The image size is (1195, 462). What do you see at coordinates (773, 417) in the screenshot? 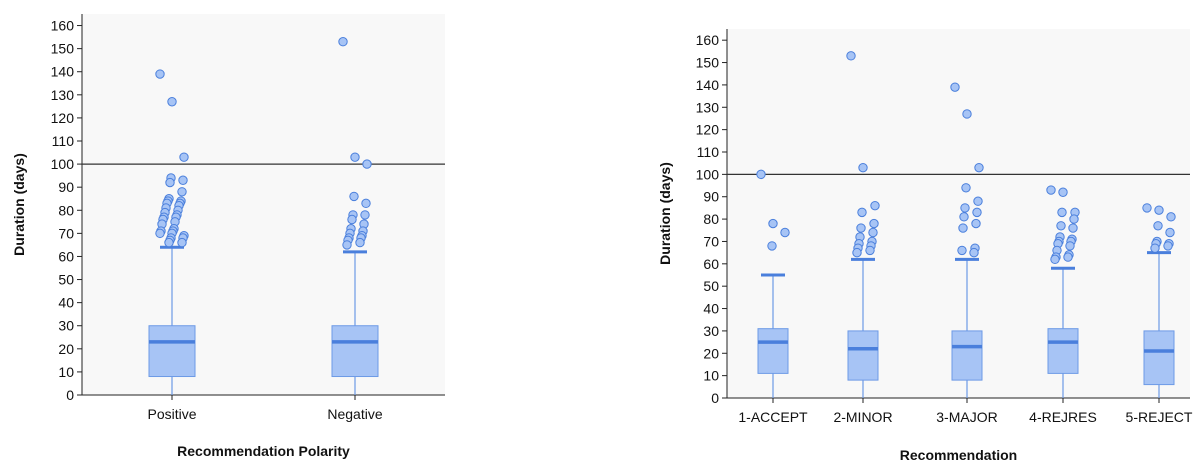
I see `x-tick-label: 1-ACCEPT` at bounding box center [773, 417].